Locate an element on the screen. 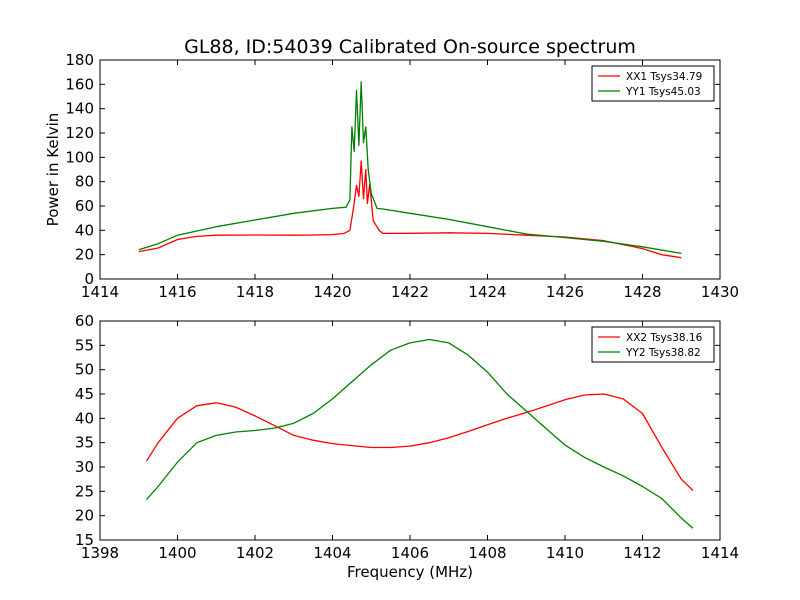 This screenshot has height=600, width=800. y-tick-label: 80 is located at coordinates (84, 182).